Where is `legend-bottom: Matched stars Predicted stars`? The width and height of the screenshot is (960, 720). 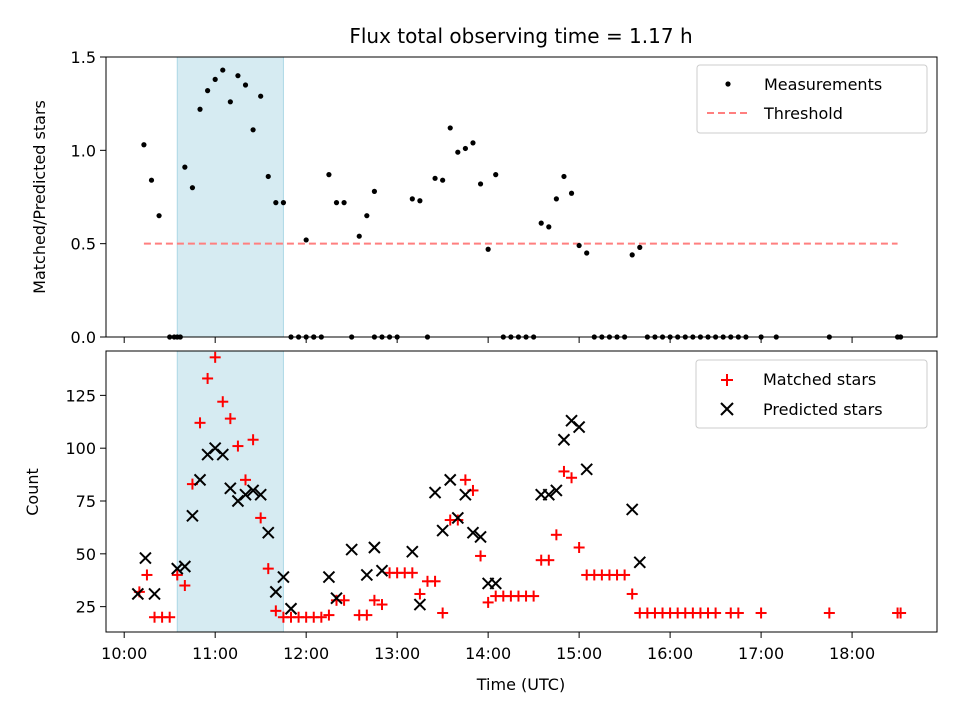 legend-bottom: Matched stars Predicted stars is located at coordinates (811, 394).